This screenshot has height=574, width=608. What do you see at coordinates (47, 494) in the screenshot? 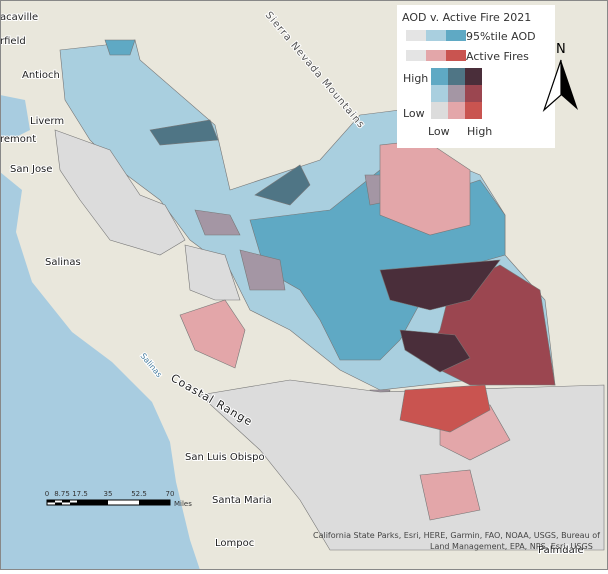
I see `scale-tick: 0` at bounding box center [47, 494].